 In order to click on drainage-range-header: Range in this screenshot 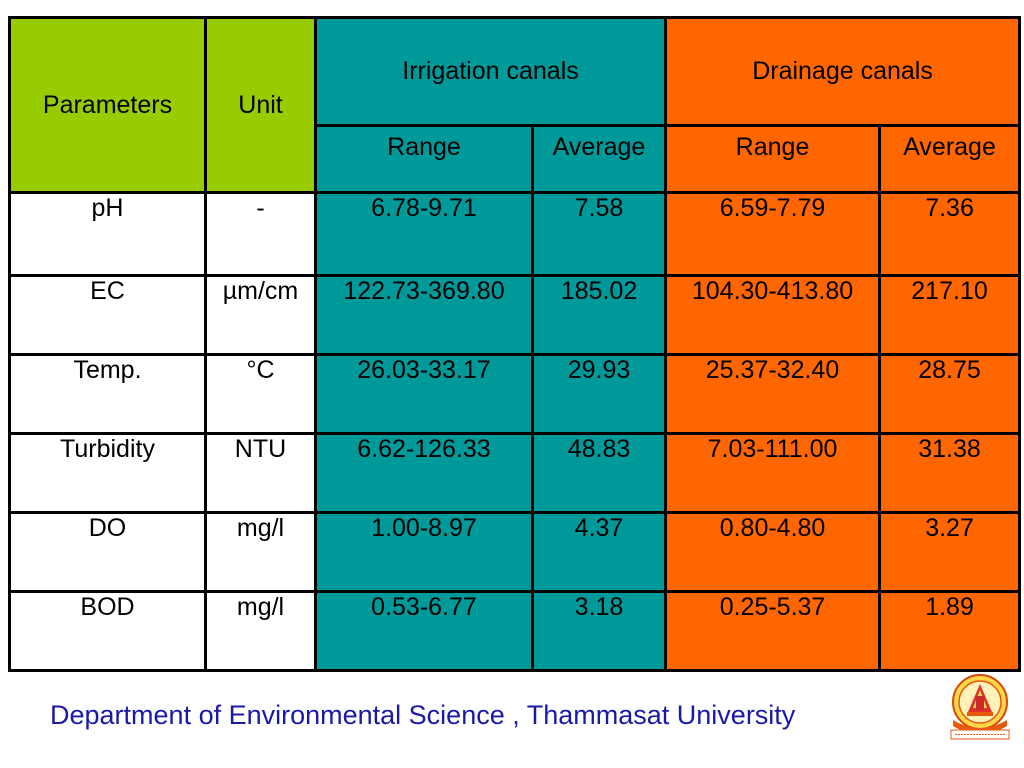, I will do `click(773, 159)`.